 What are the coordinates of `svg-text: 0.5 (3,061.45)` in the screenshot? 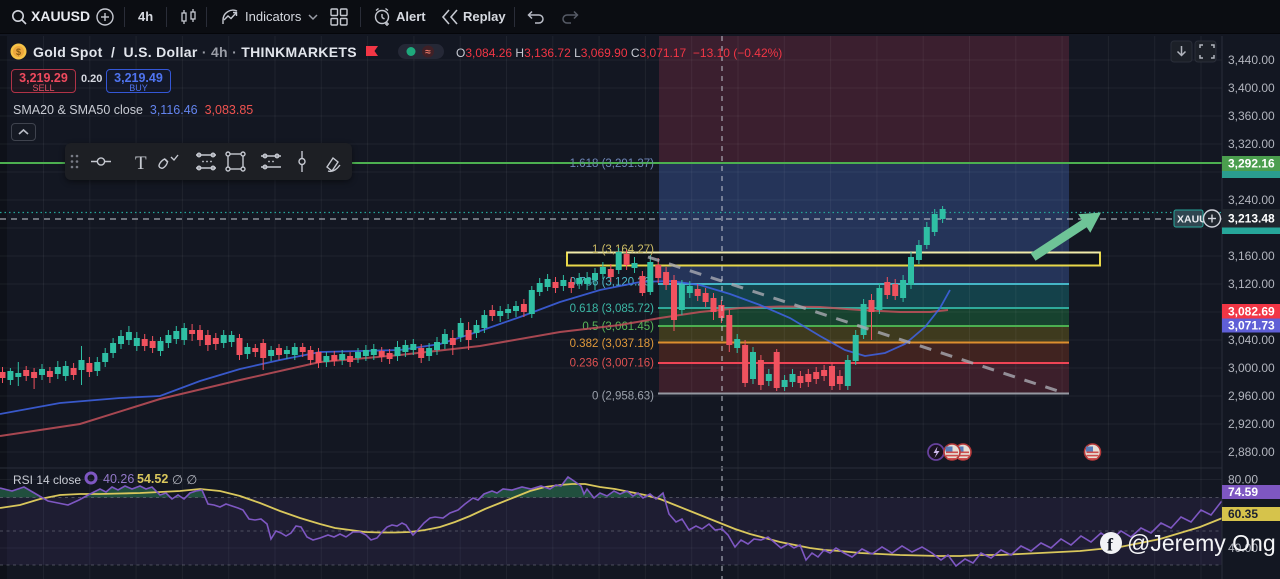 It's located at (618, 327).